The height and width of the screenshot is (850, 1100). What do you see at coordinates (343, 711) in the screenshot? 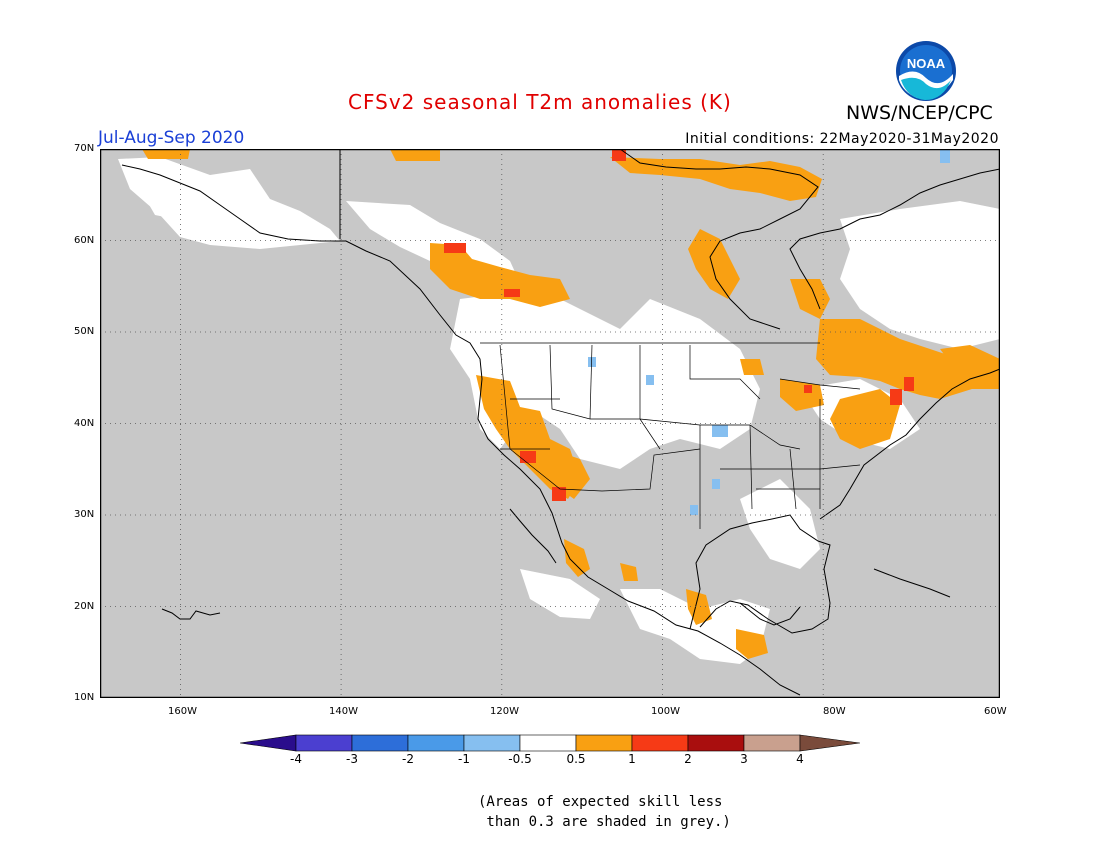
I see `lon-label-140w: 140W` at bounding box center [343, 711].